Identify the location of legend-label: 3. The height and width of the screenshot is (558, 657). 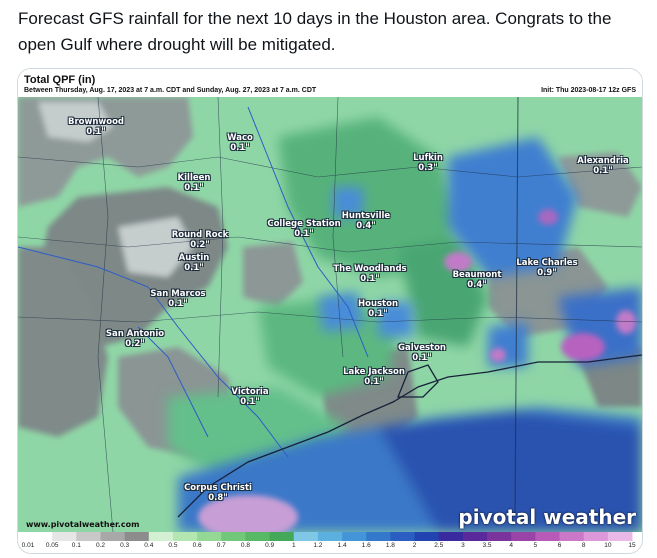
(463, 545).